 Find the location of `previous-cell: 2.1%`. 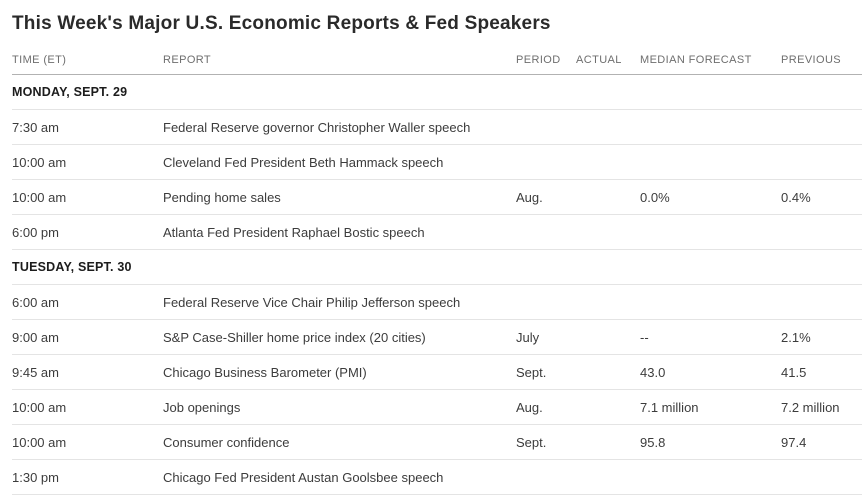

previous-cell: 2.1% is located at coordinates (796, 337).